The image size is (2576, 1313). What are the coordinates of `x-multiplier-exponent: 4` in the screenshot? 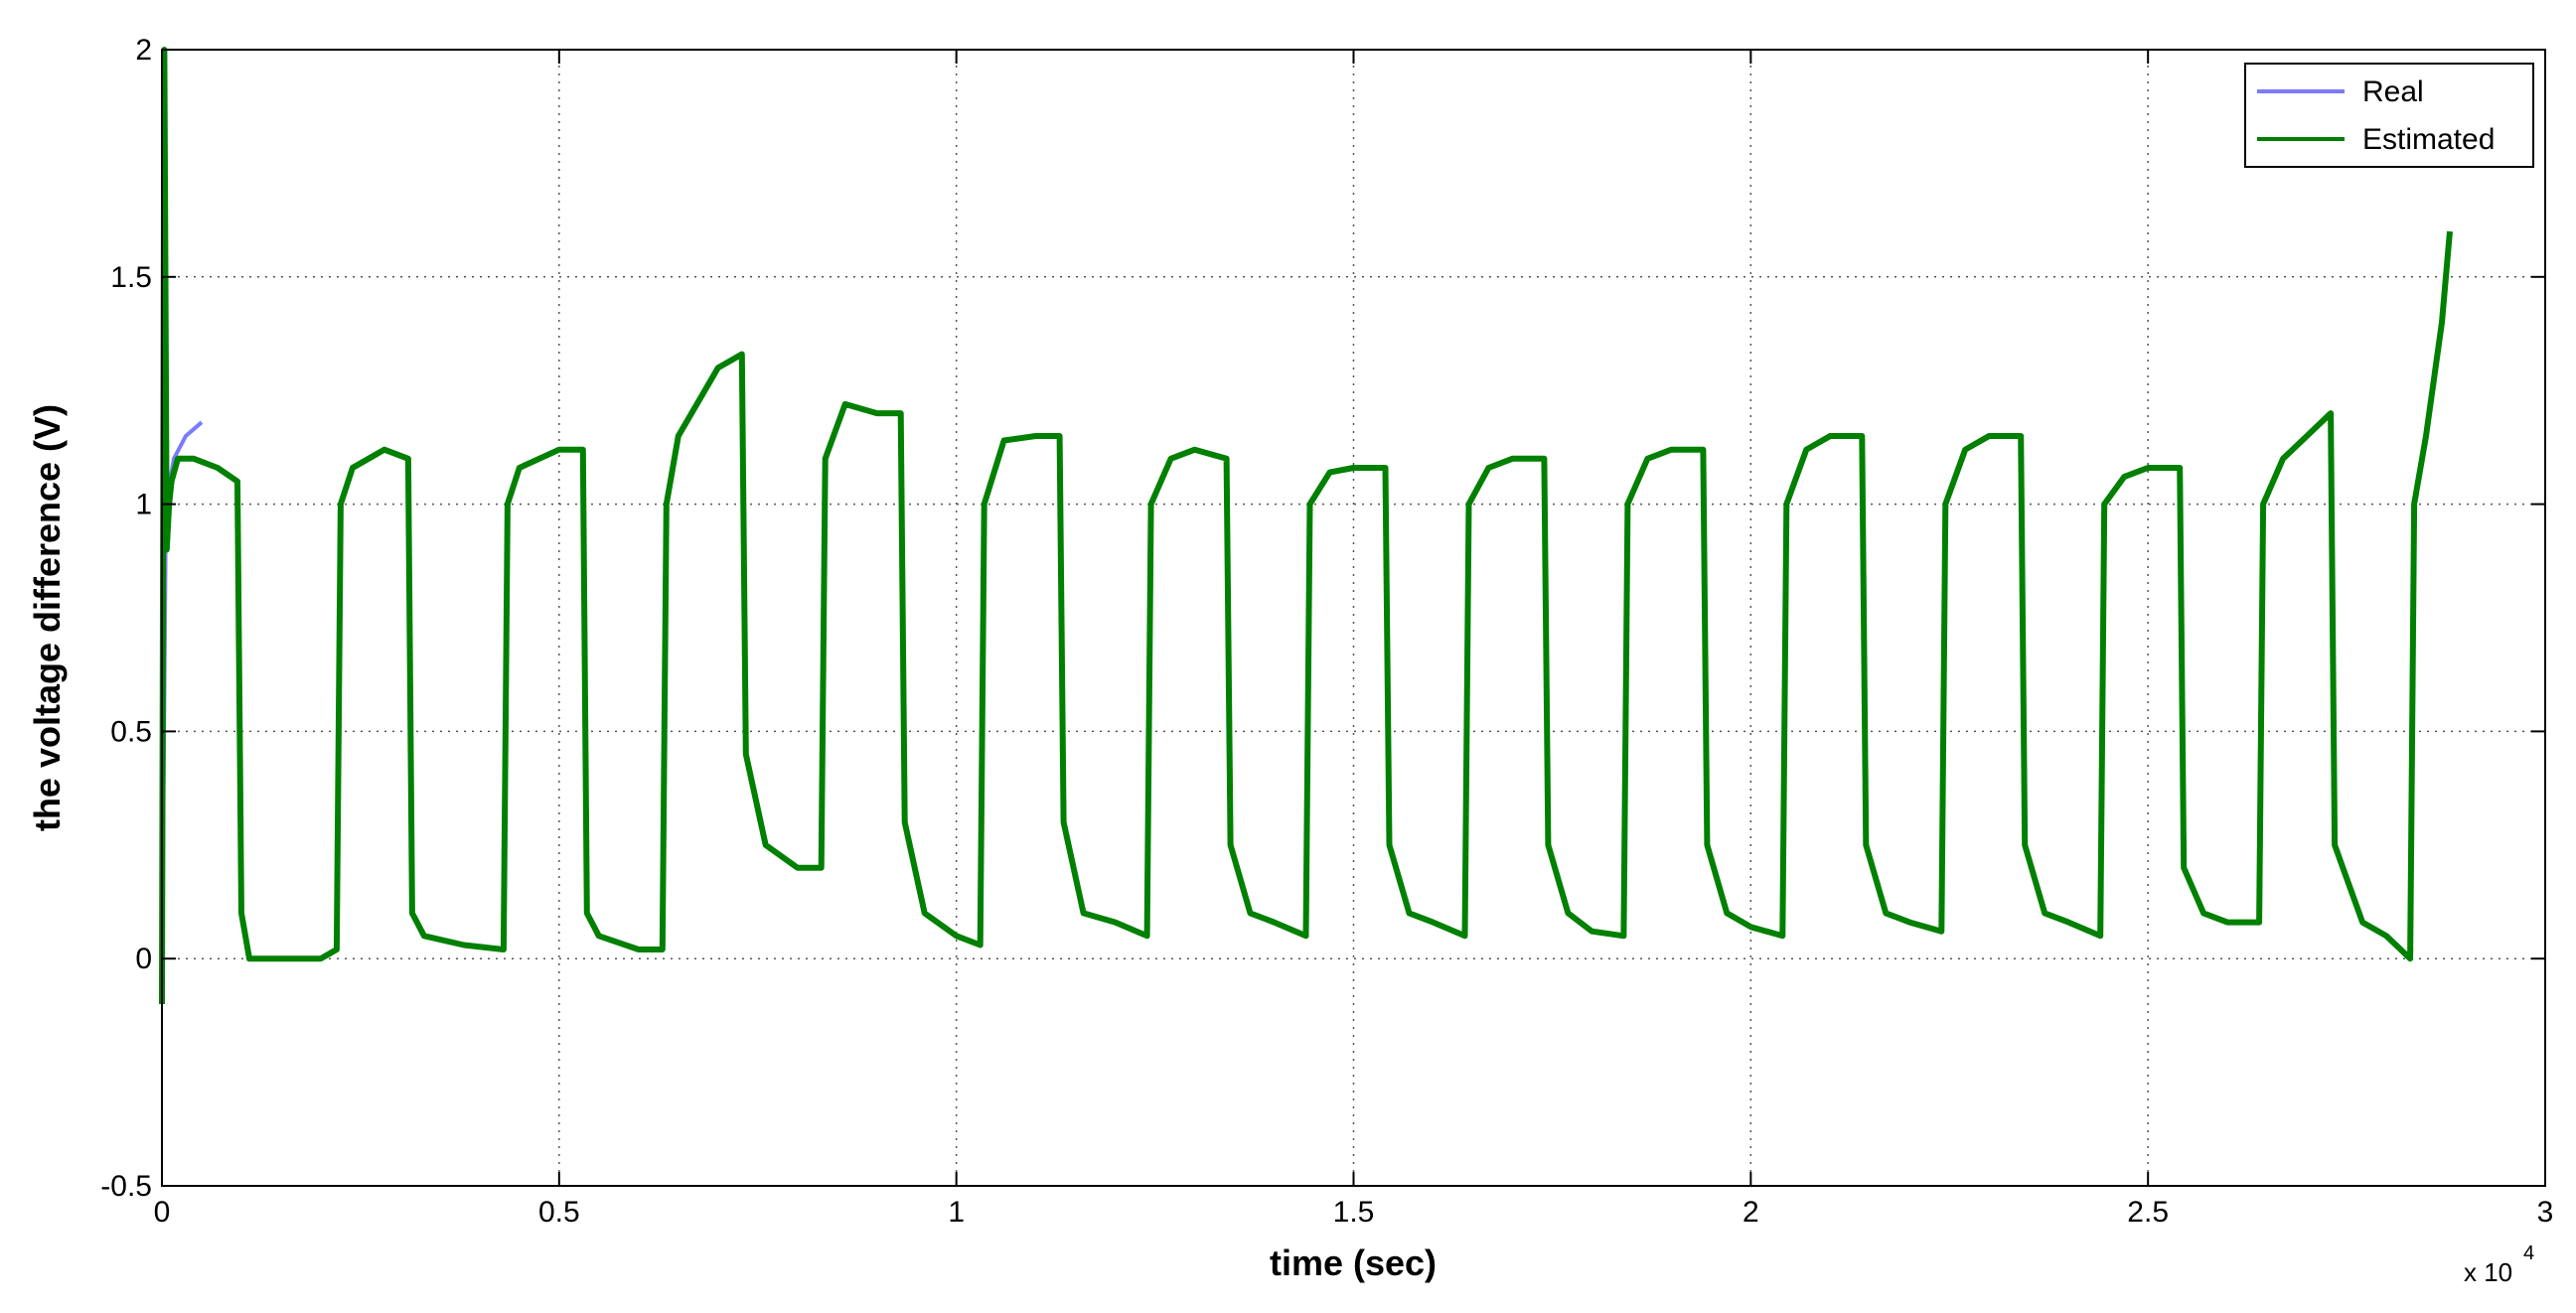 It's located at (2528, 1253).